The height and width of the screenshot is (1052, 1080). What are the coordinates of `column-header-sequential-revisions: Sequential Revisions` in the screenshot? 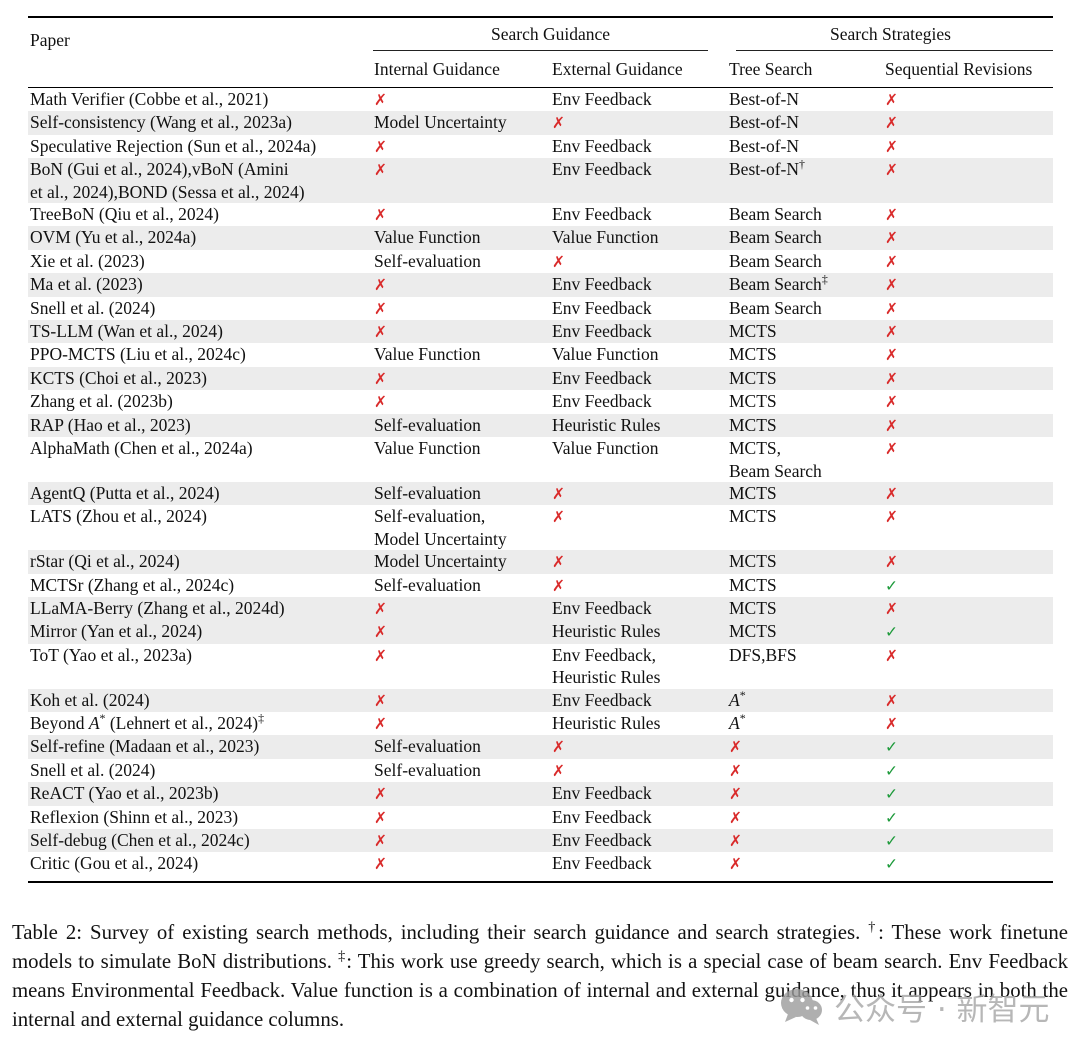 It's located at (959, 68).